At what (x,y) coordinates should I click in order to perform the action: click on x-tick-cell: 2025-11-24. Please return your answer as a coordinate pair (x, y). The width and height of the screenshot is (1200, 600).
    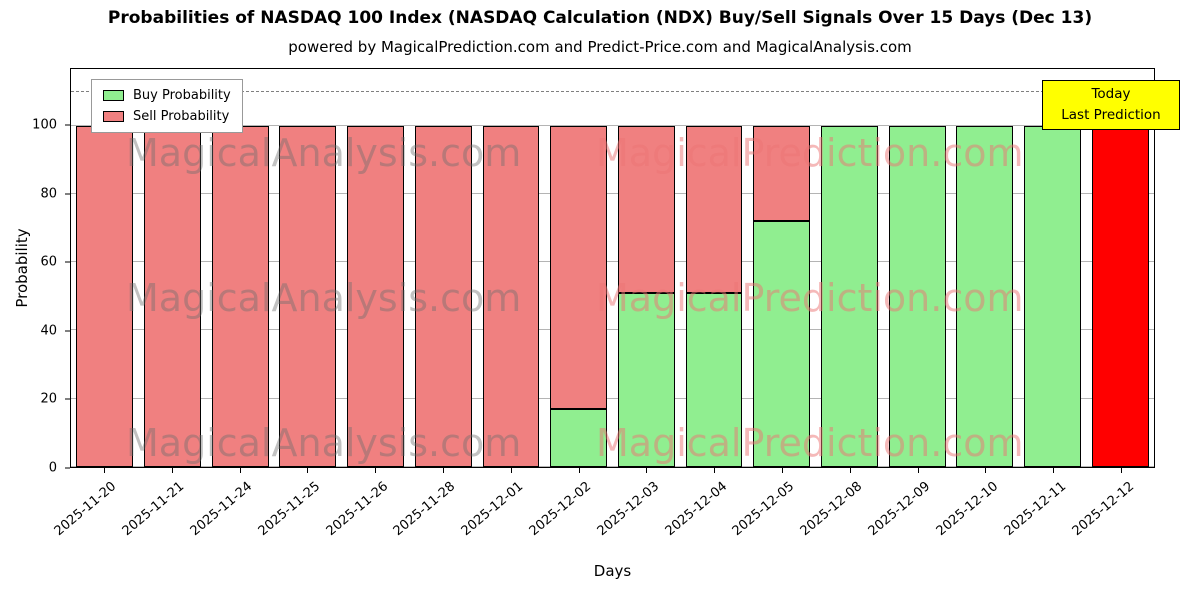
    Looking at the image, I should click on (231, 520).